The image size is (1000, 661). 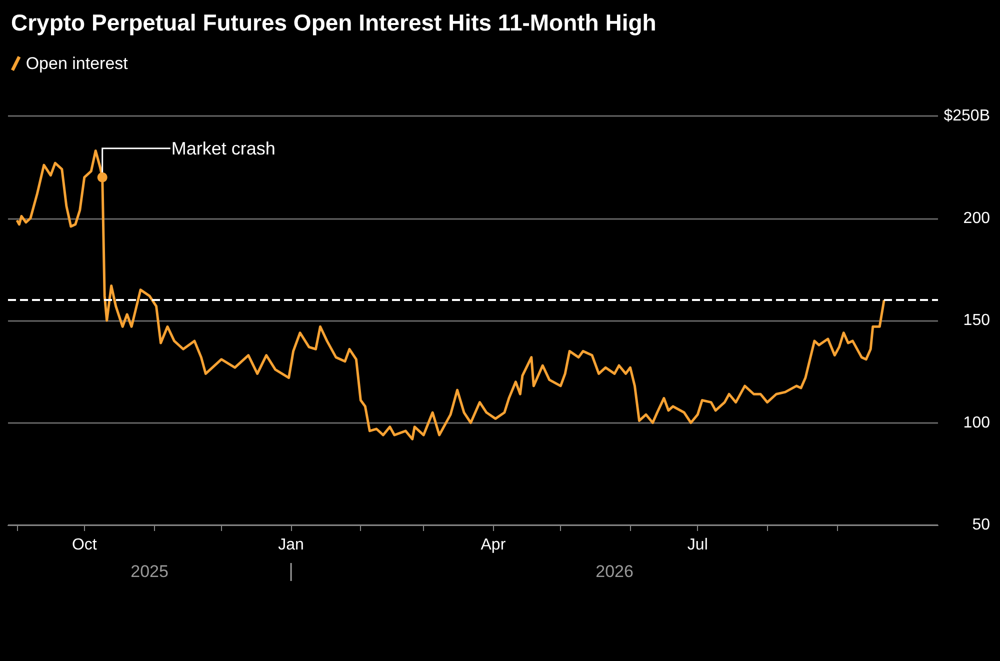 What do you see at coordinates (615, 571) in the screenshot?
I see `text: 2026` at bounding box center [615, 571].